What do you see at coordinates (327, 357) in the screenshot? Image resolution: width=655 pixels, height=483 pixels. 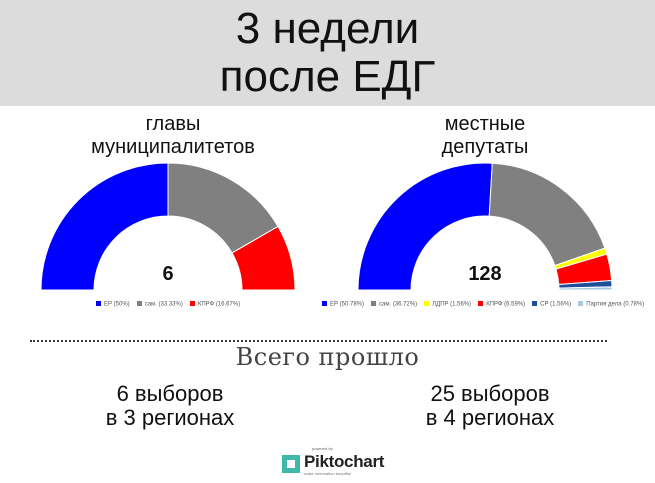 I see `summary-heading: Всего прошло` at bounding box center [327, 357].